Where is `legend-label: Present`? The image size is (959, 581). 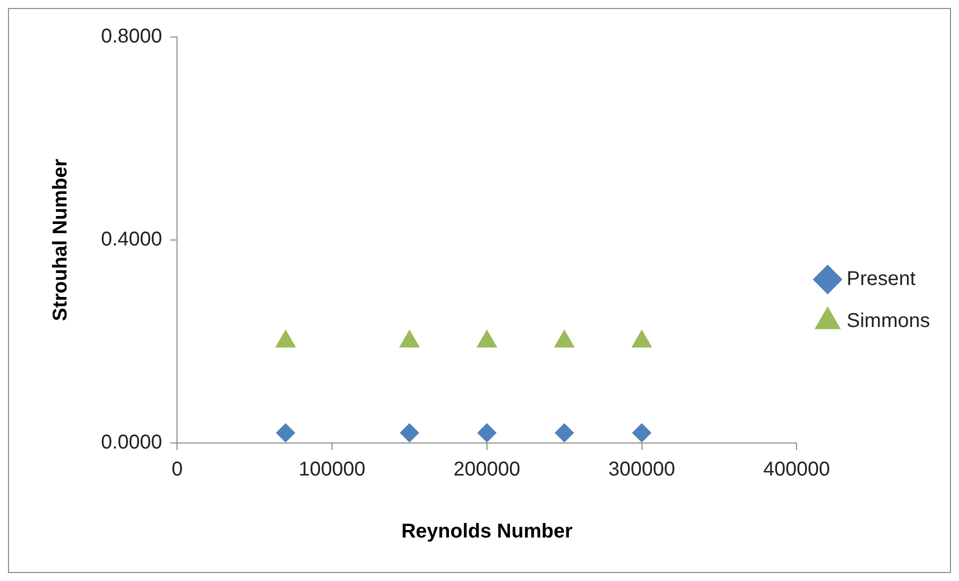
legend-label: Present is located at coordinates (881, 279).